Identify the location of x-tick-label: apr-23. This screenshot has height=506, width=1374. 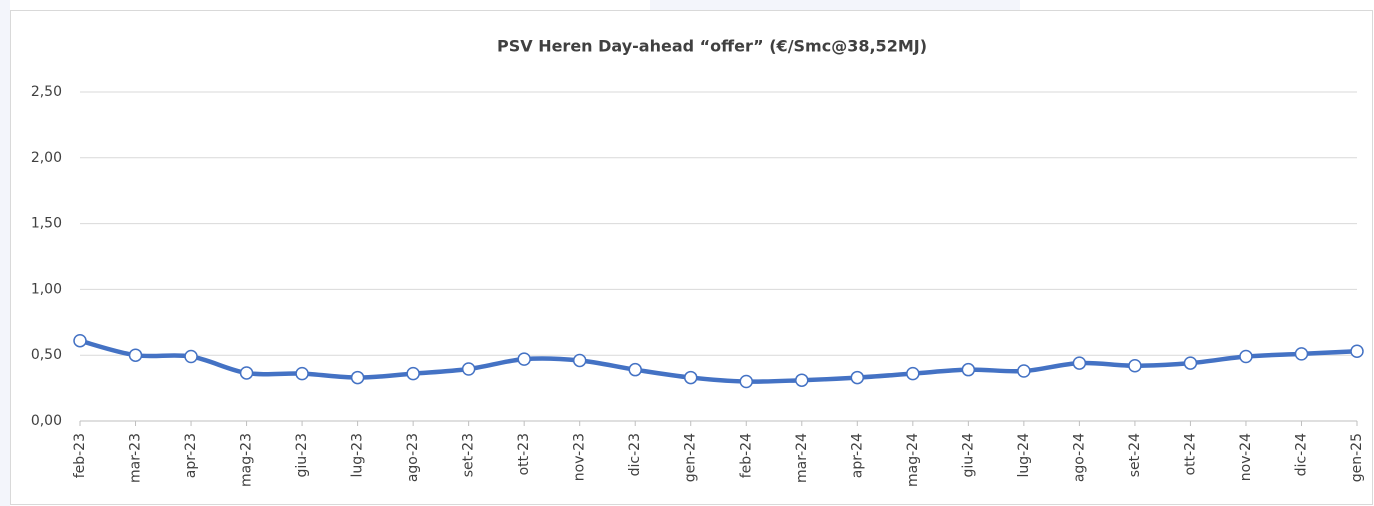
(191, 455).